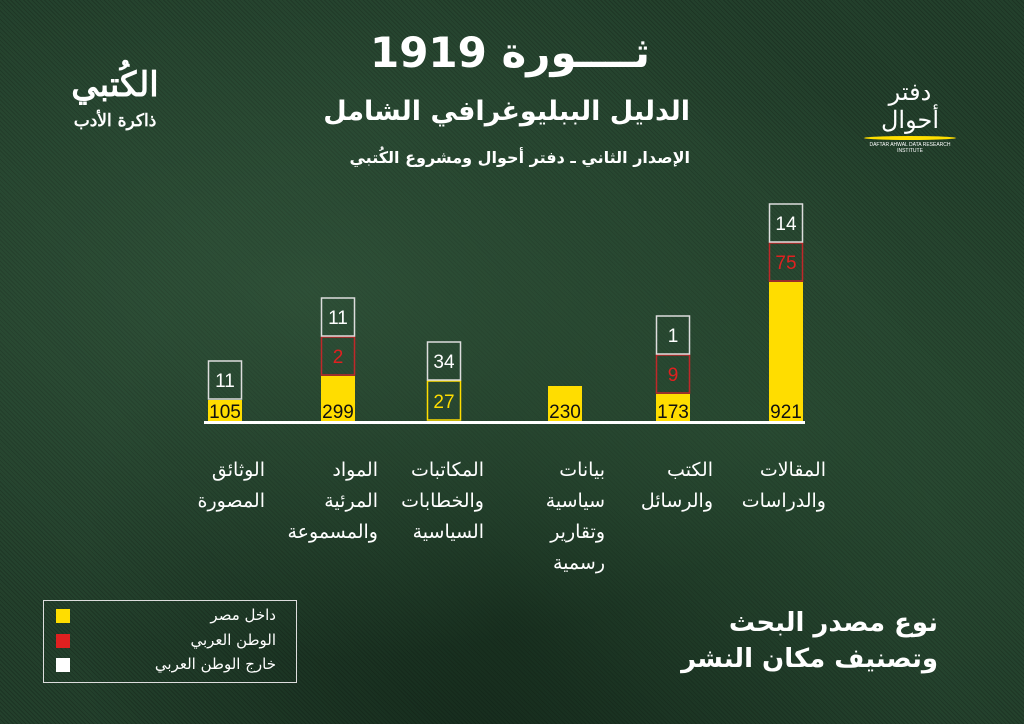  What do you see at coordinates (355, 470) in the screenshot?
I see `category-label-line: المواد` at bounding box center [355, 470].